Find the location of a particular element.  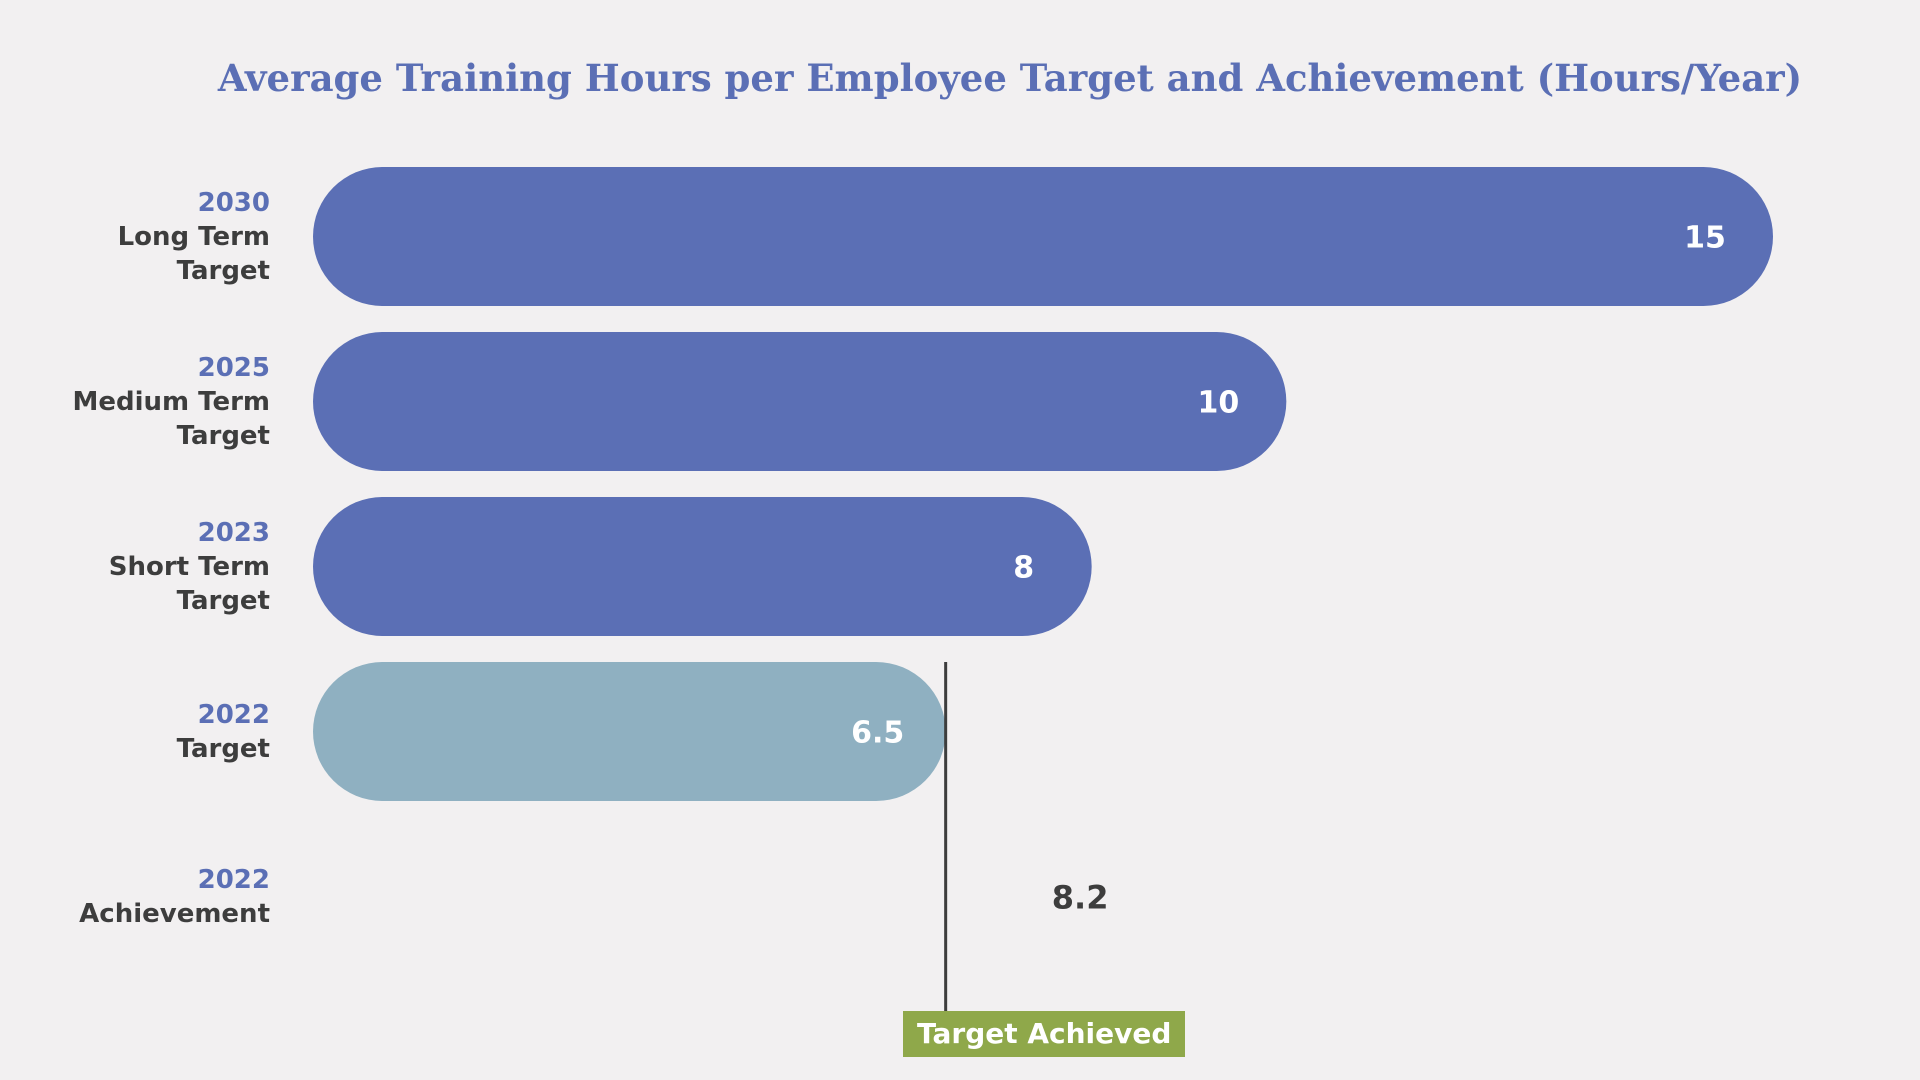

data-label: 15 is located at coordinates (1705, 238).